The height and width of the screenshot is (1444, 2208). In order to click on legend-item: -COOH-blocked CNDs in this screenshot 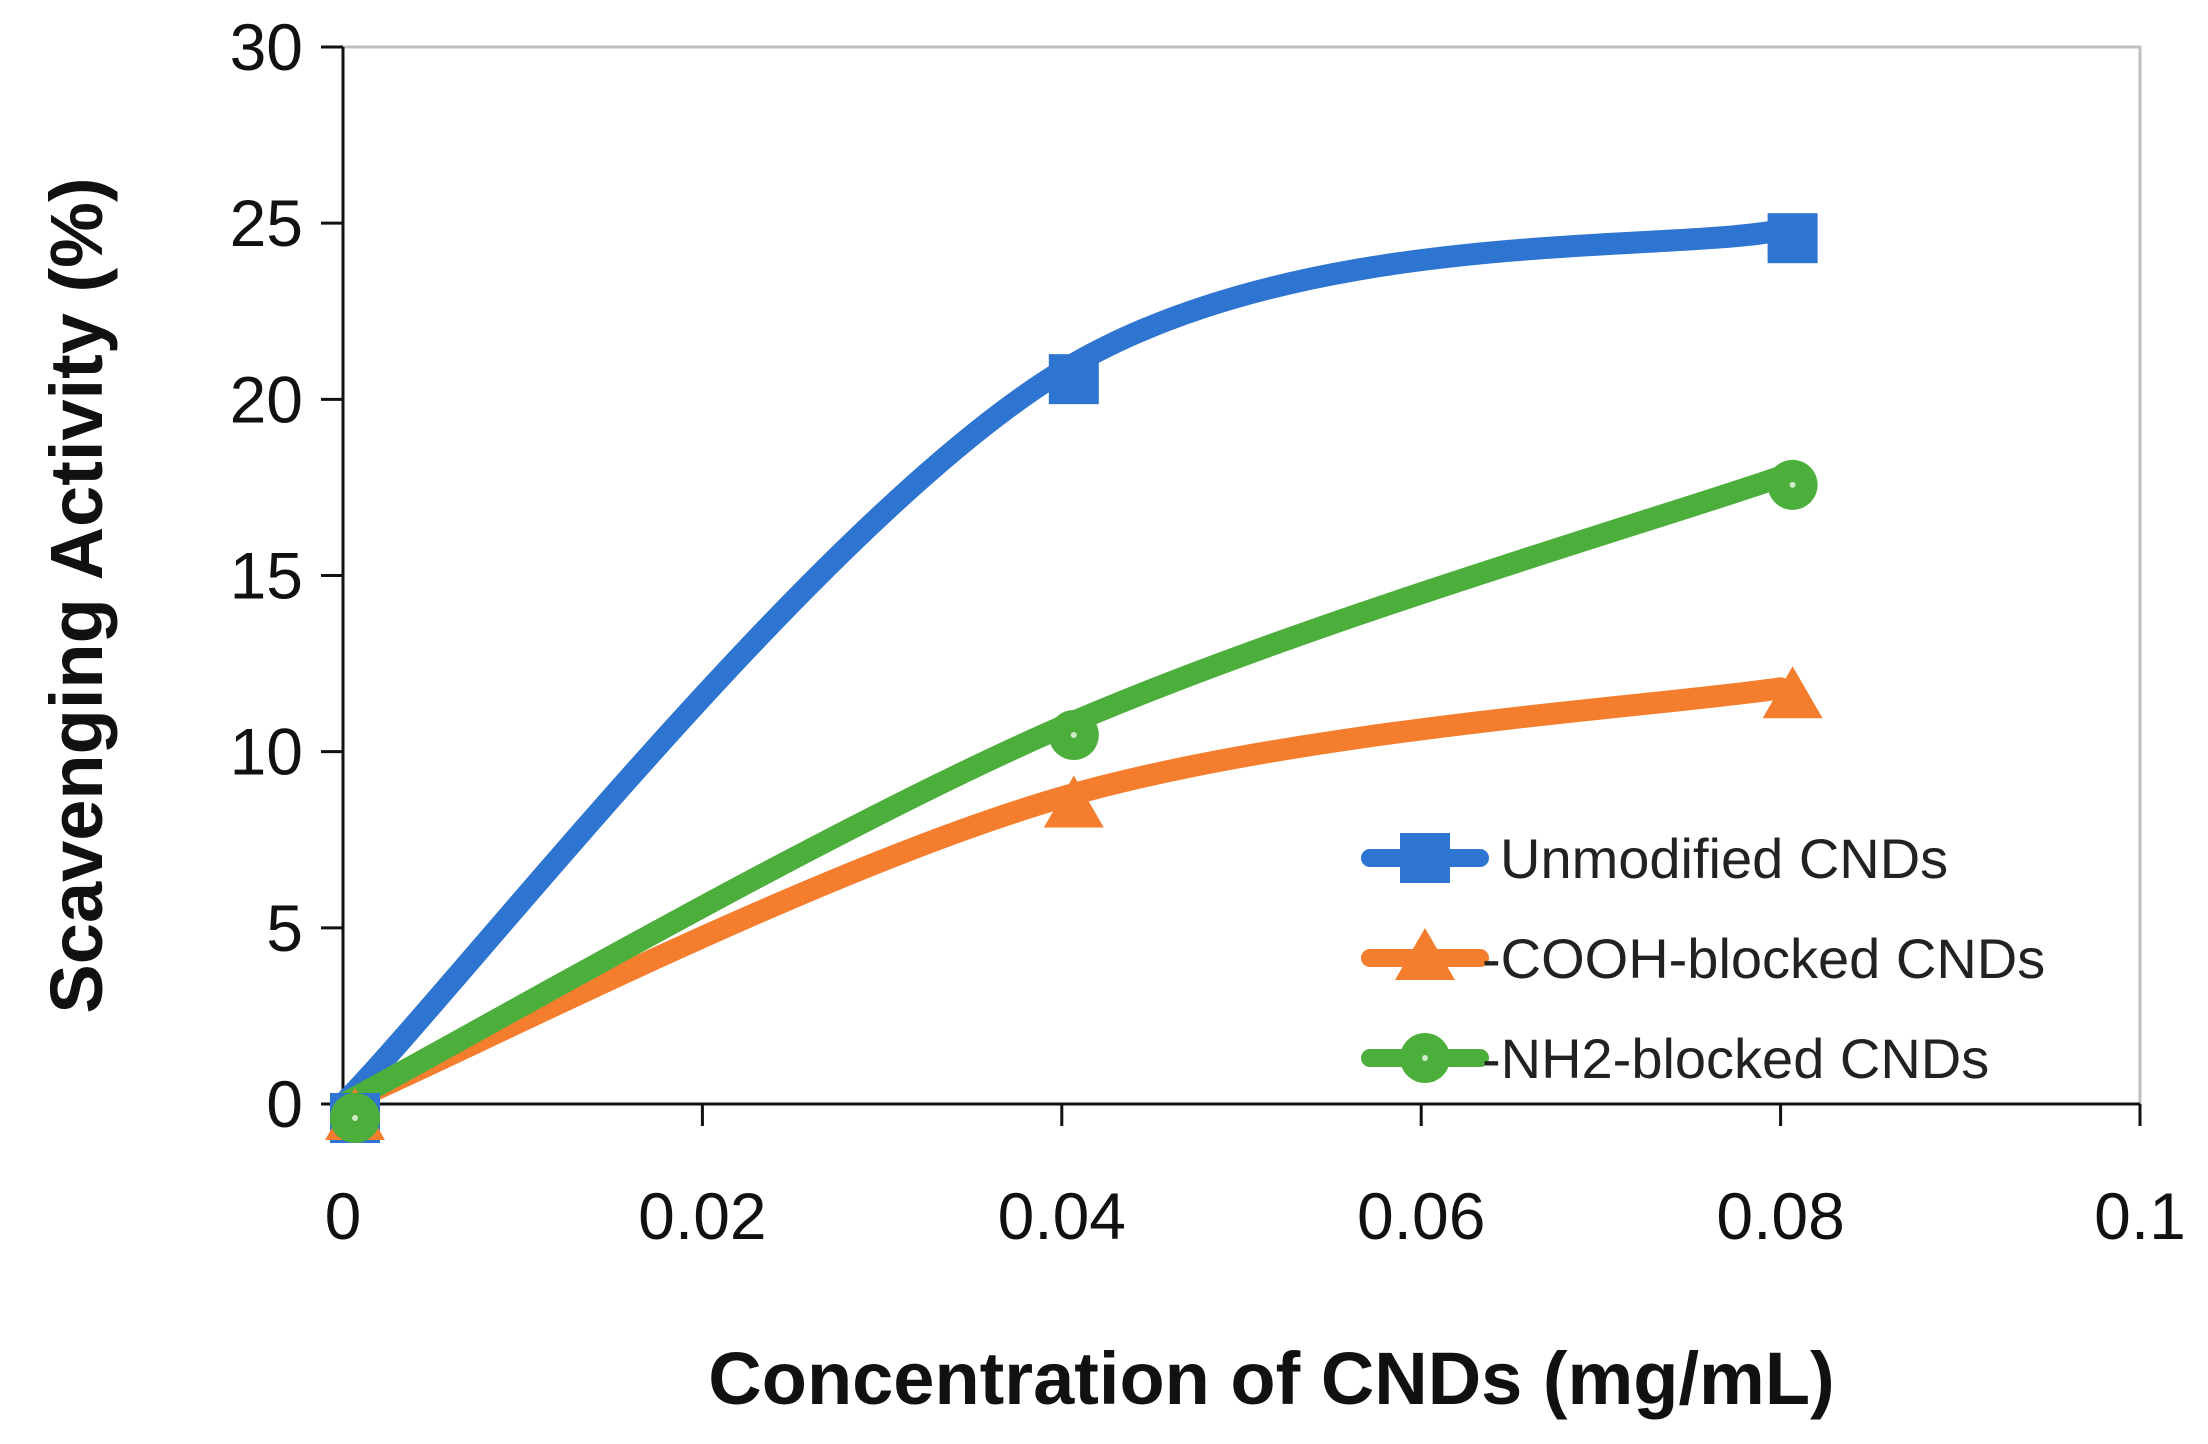, I will do `click(1703, 958)`.